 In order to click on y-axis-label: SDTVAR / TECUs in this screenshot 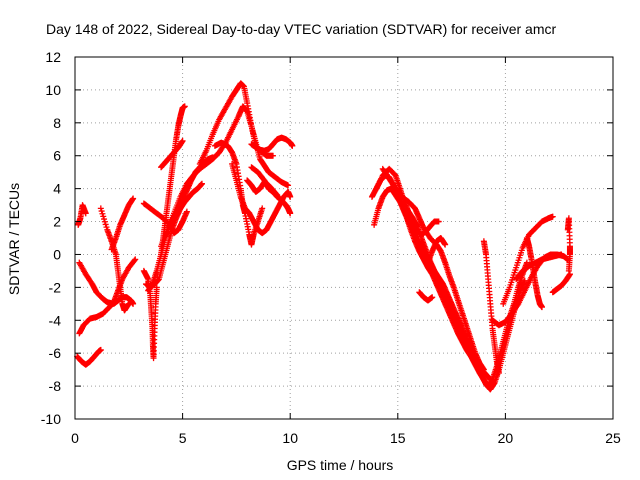, I will do `click(14, 239)`.